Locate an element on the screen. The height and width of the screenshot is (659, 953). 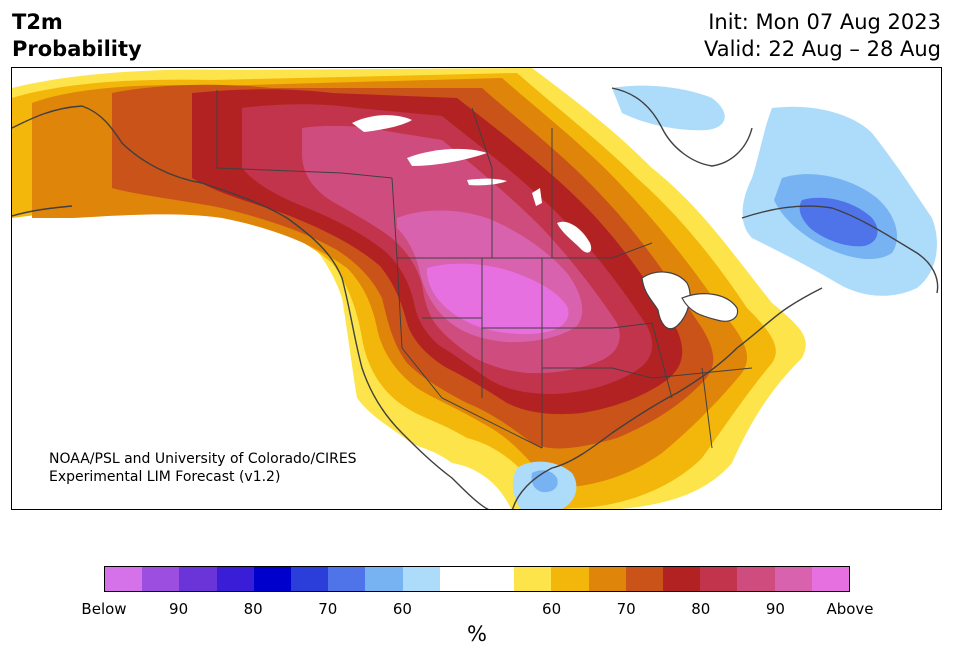
colorbar-tick-label: Above is located at coordinates (850, 609).